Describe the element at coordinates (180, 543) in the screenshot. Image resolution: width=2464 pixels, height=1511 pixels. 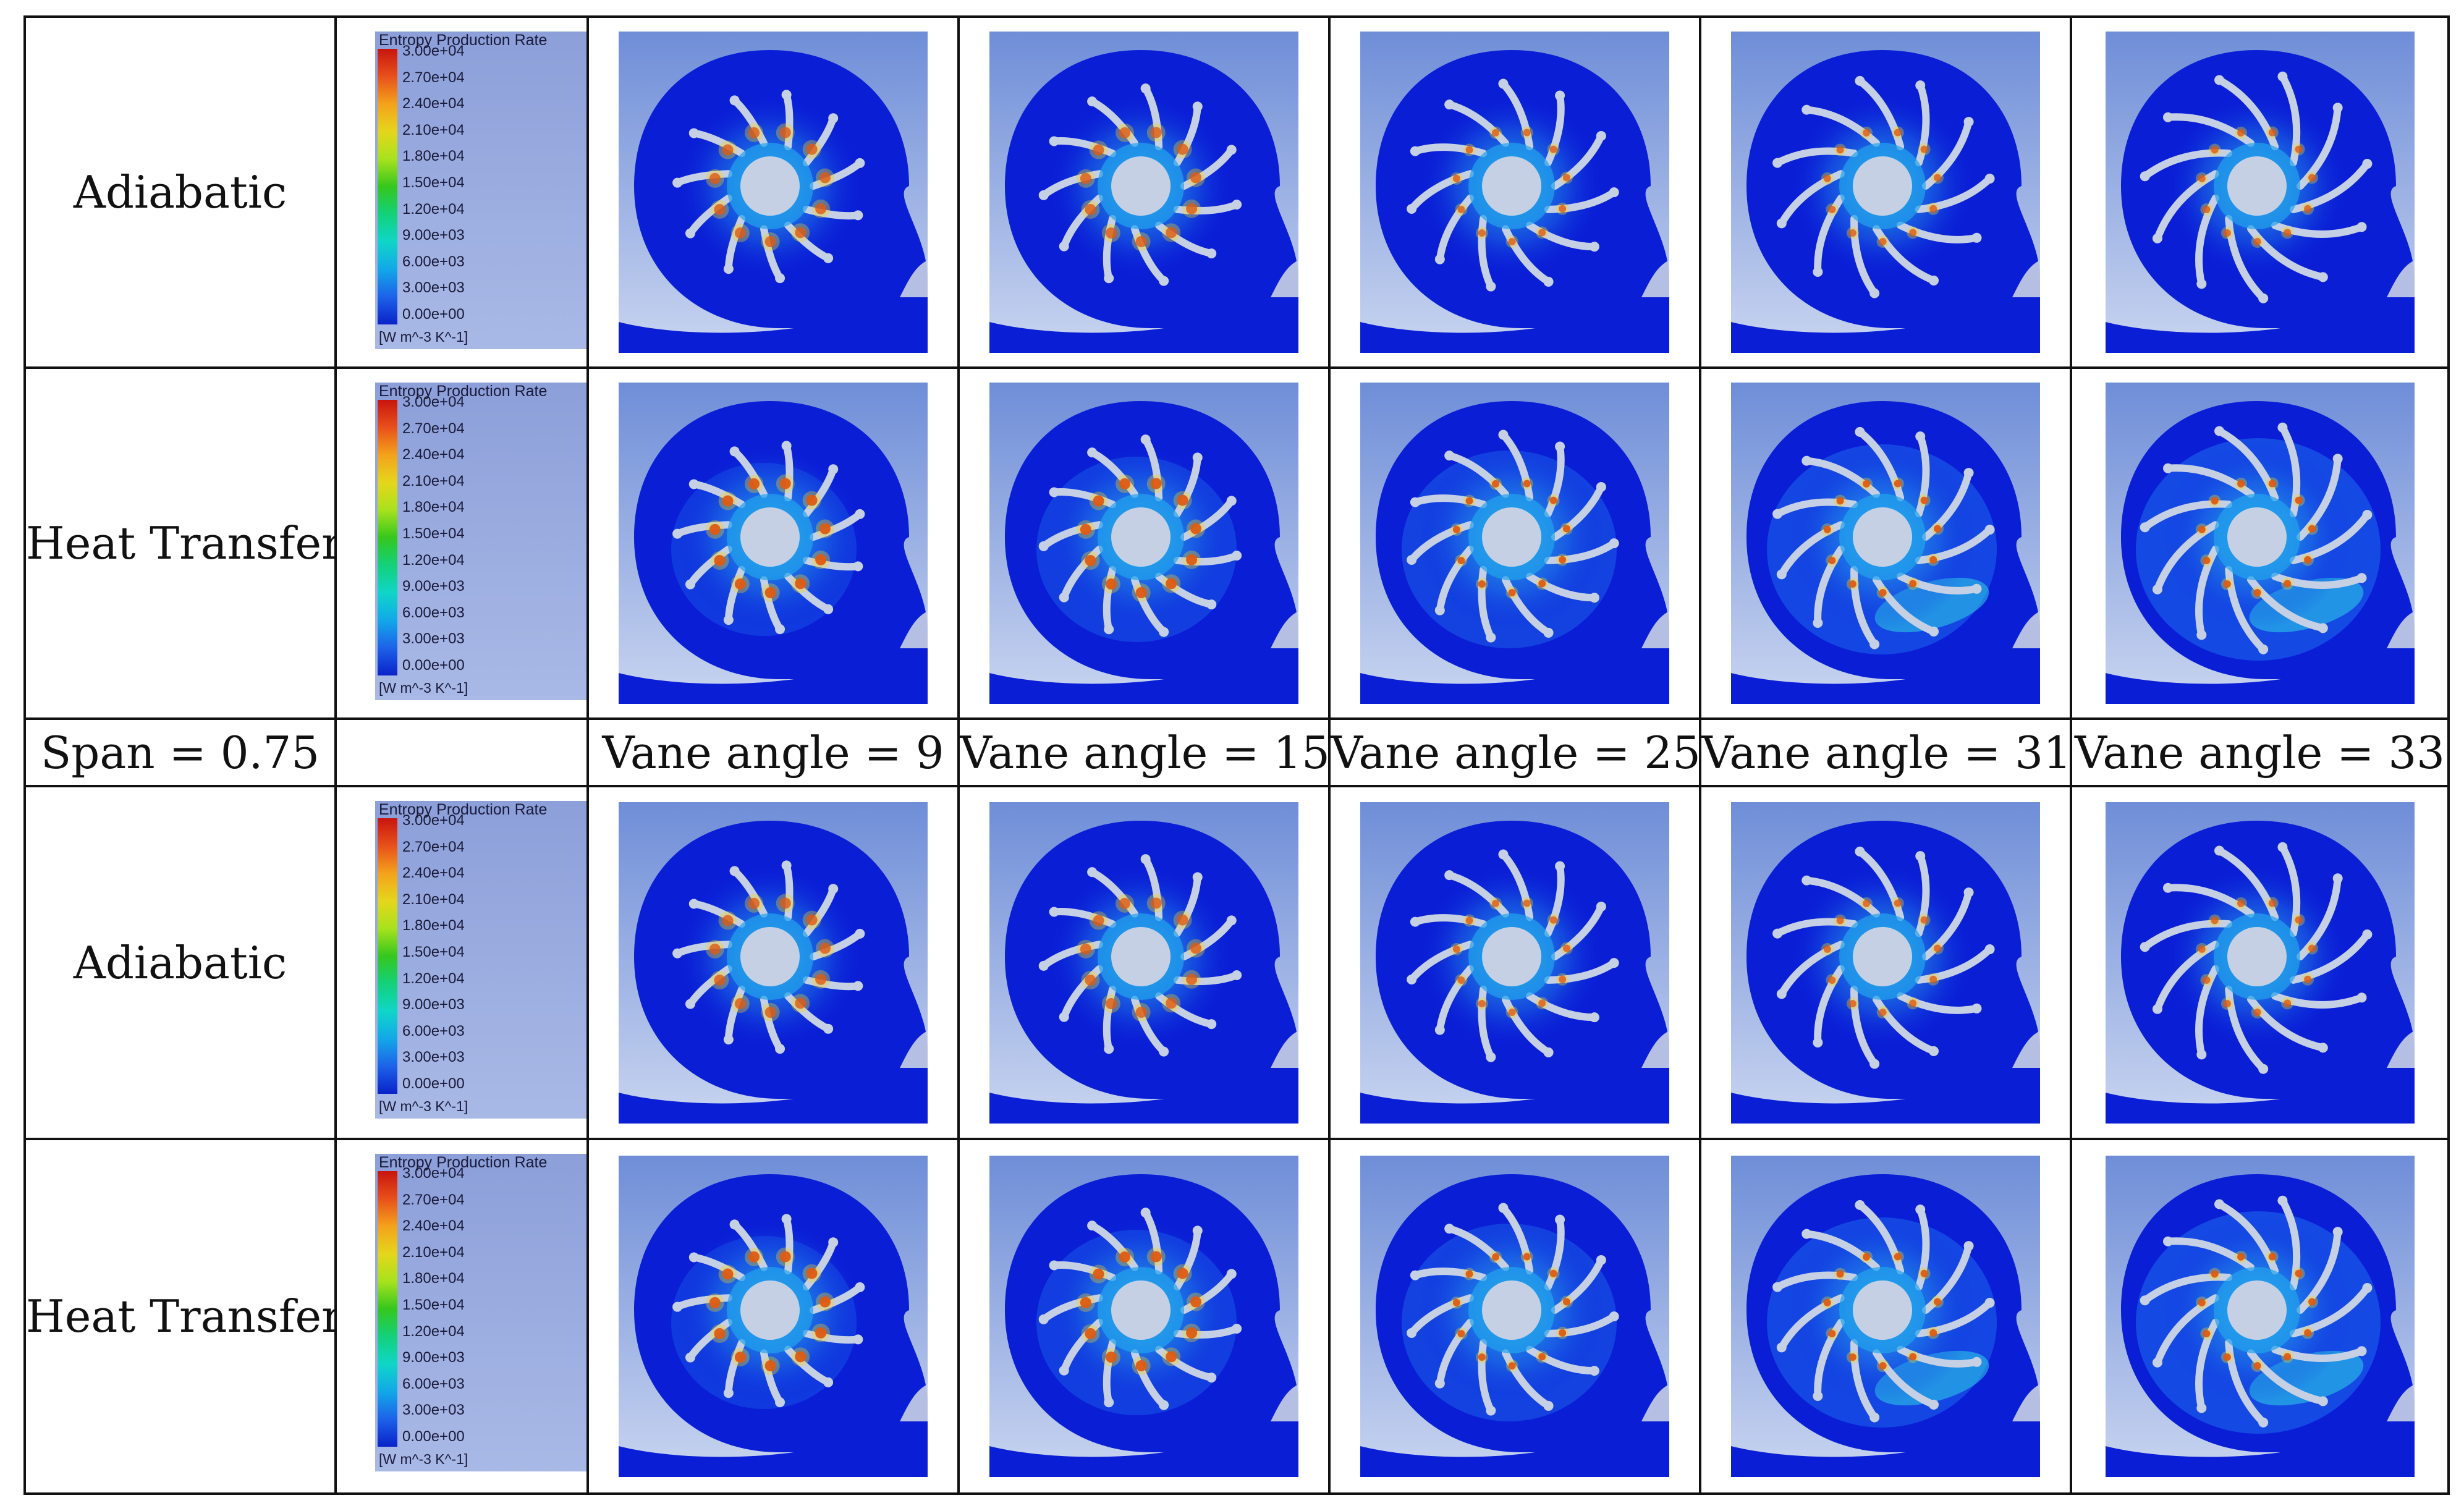
I see `row-label-heat-transfer-1: Heat Transfer` at that location.